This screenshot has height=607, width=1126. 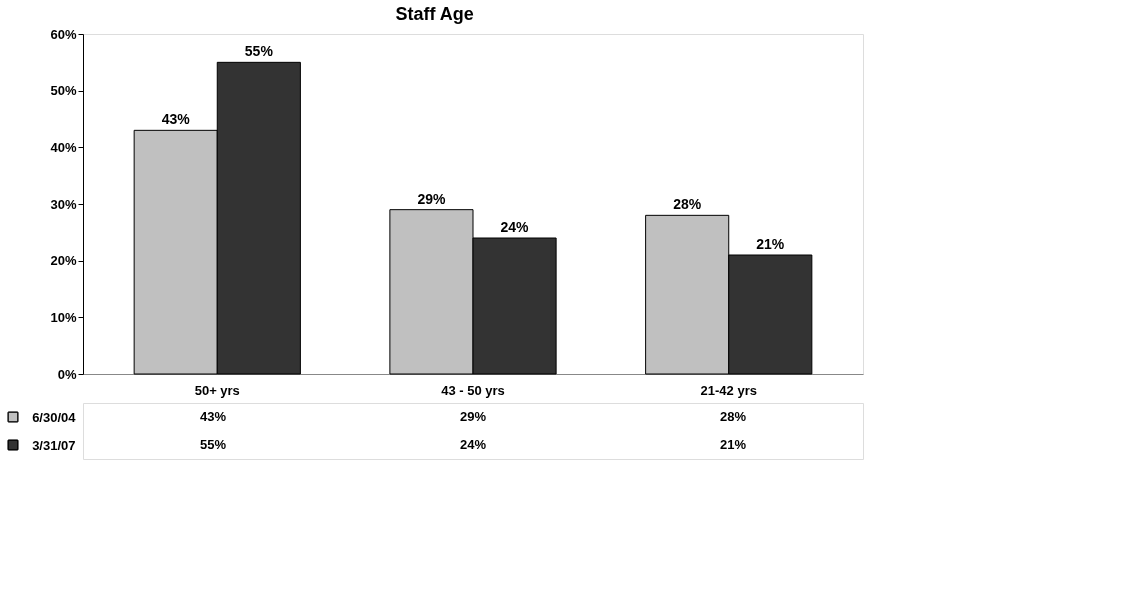 I want to click on x-tick-label: 21-42 yrs, so click(x=728, y=390).